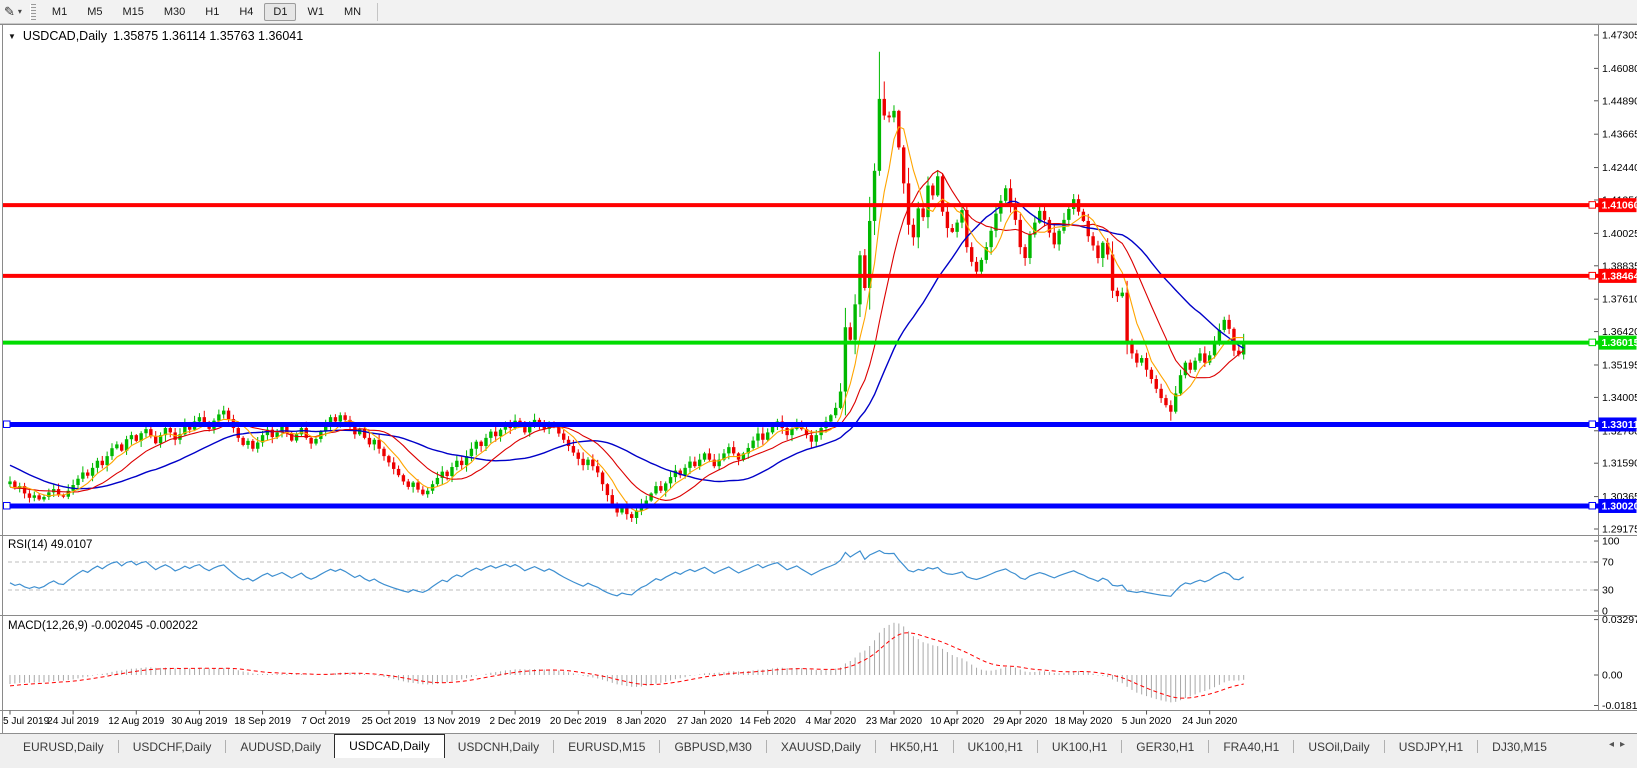  I want to click on chart-tab-HK50,H1: HK50,H1, so click(914, 747).